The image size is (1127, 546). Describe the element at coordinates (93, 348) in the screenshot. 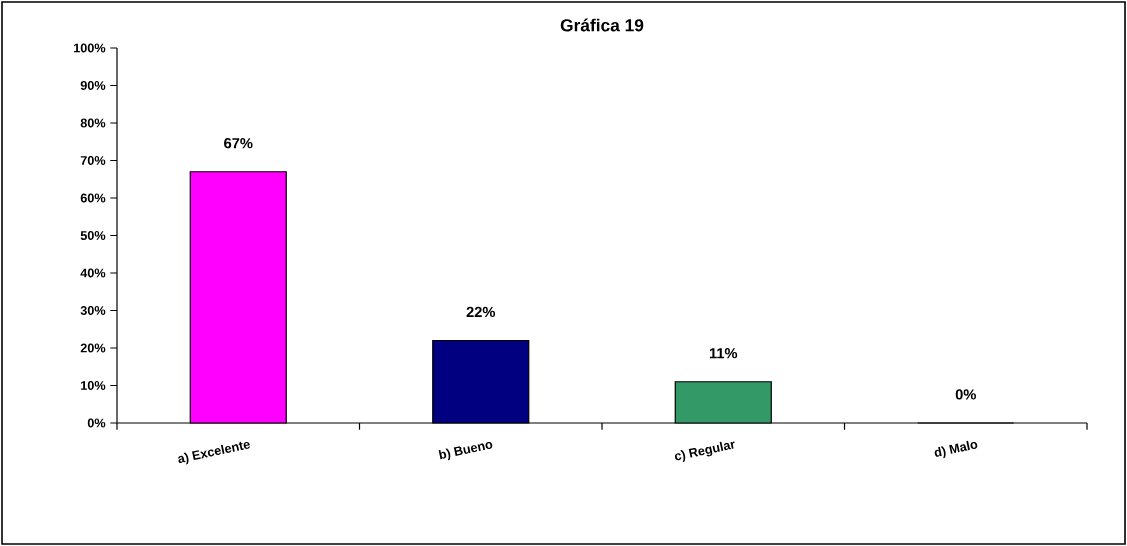

I see `y-tick-label: 20%` at that location.